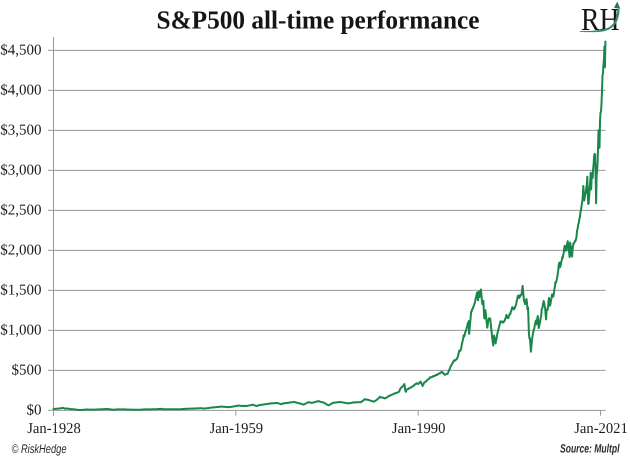 The height and width of the screenshot is (458, 630). I want to click on svg-text: $4,000, so click(20, 91).